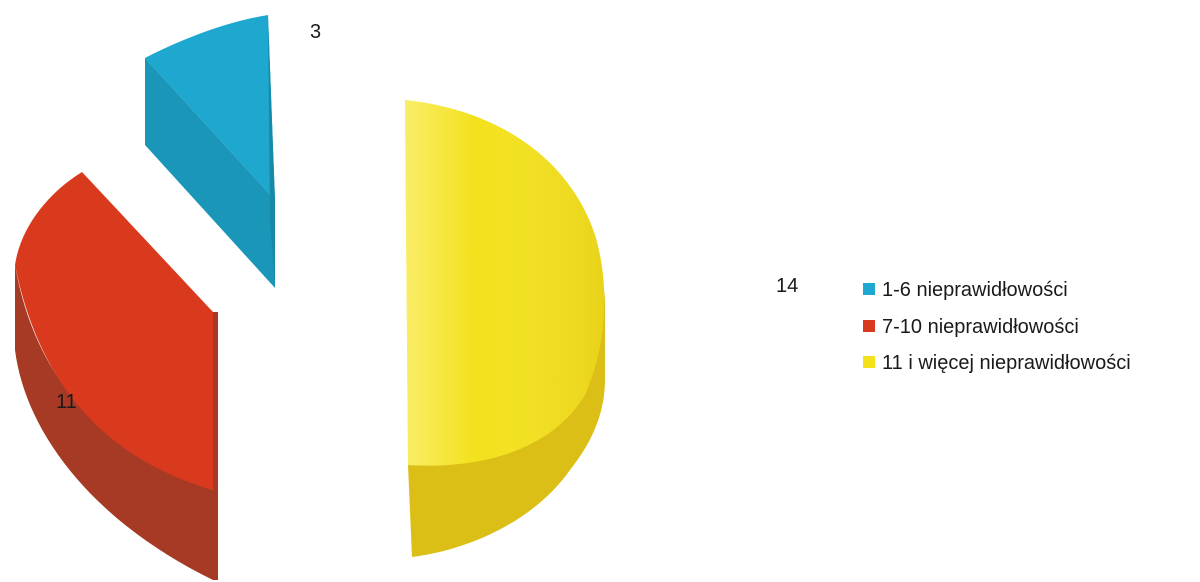 This screenshot has height=582, width=1200. I want to click on pie-slice-7-10-side, so click(114, 422).